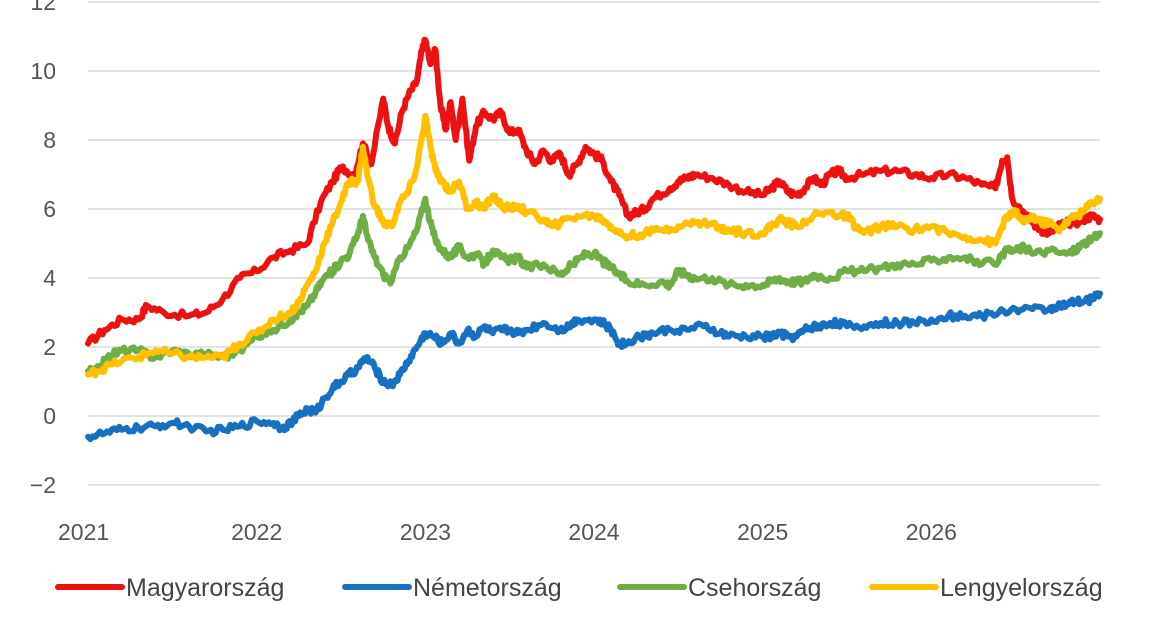 The image size is (1170, 619). Describe the element at coordinates (49, 209) in the screenshot. I see `y-tick-label: 6` at that location.